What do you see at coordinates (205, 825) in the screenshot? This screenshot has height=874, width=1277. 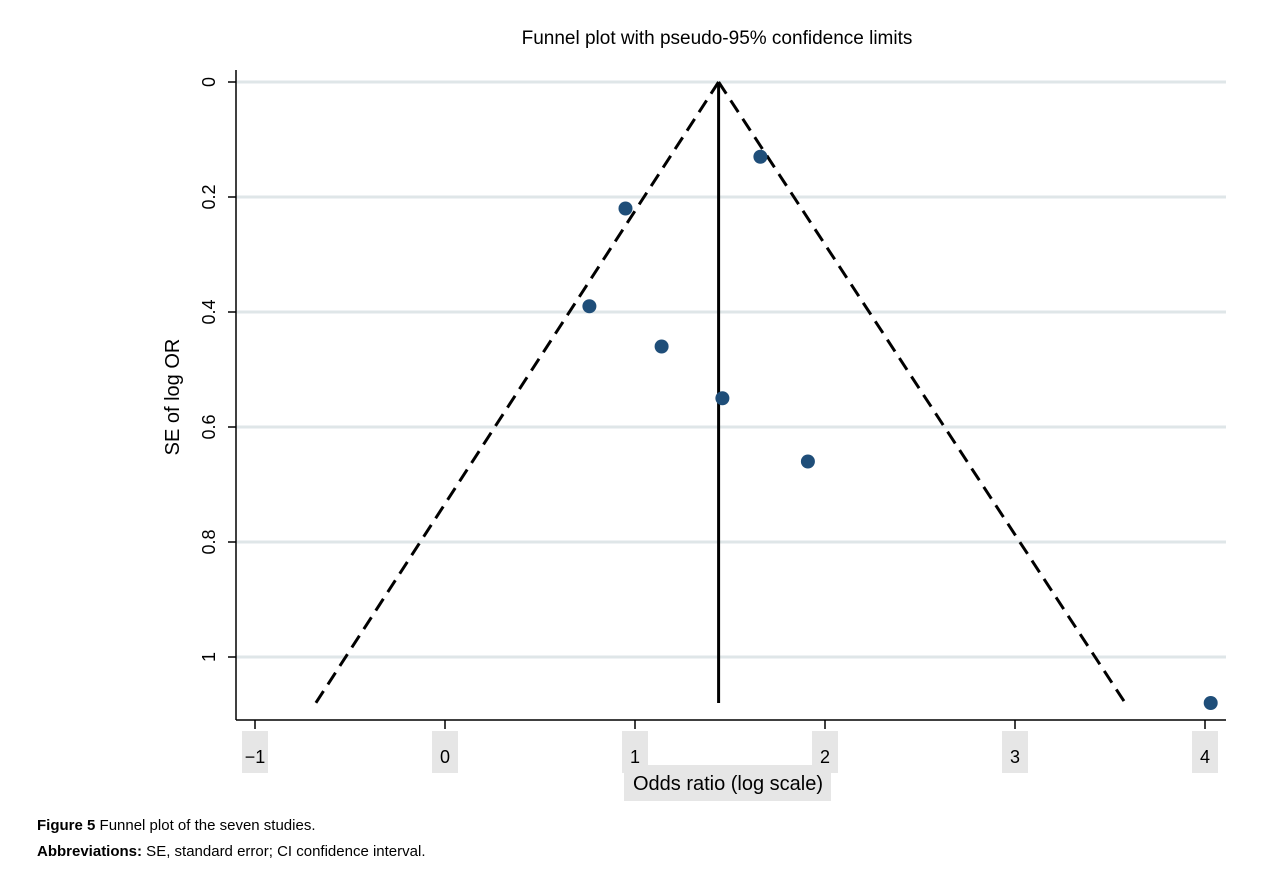 I see `figure-text: Funnel plot of the seven studies.` at bounding box center [205, 825].